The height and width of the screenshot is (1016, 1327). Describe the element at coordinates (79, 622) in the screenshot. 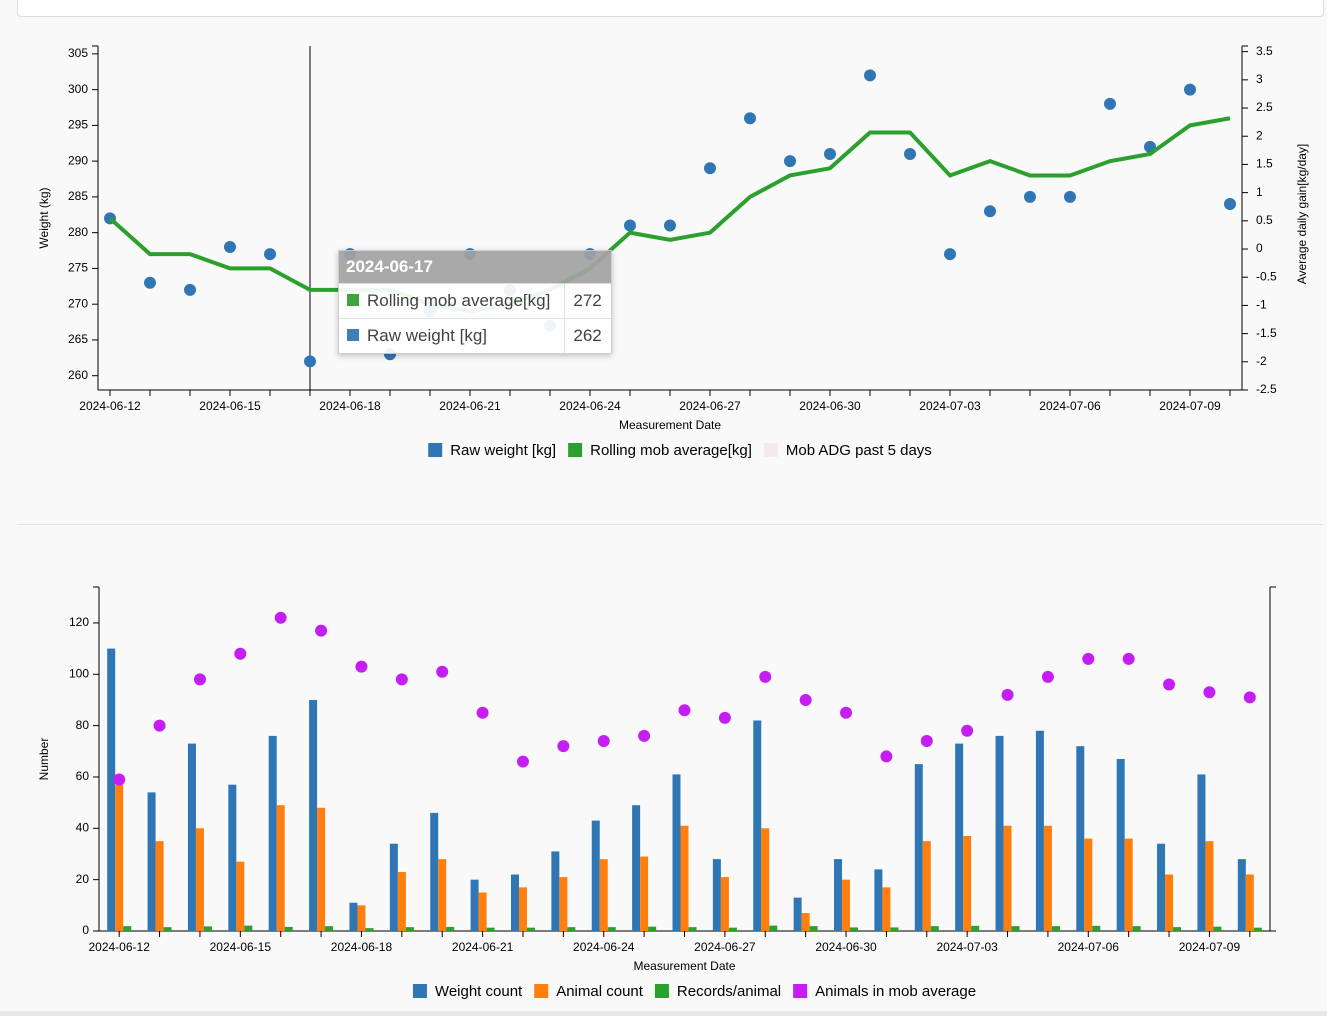

I see `y-tick-label: 120` at that location.